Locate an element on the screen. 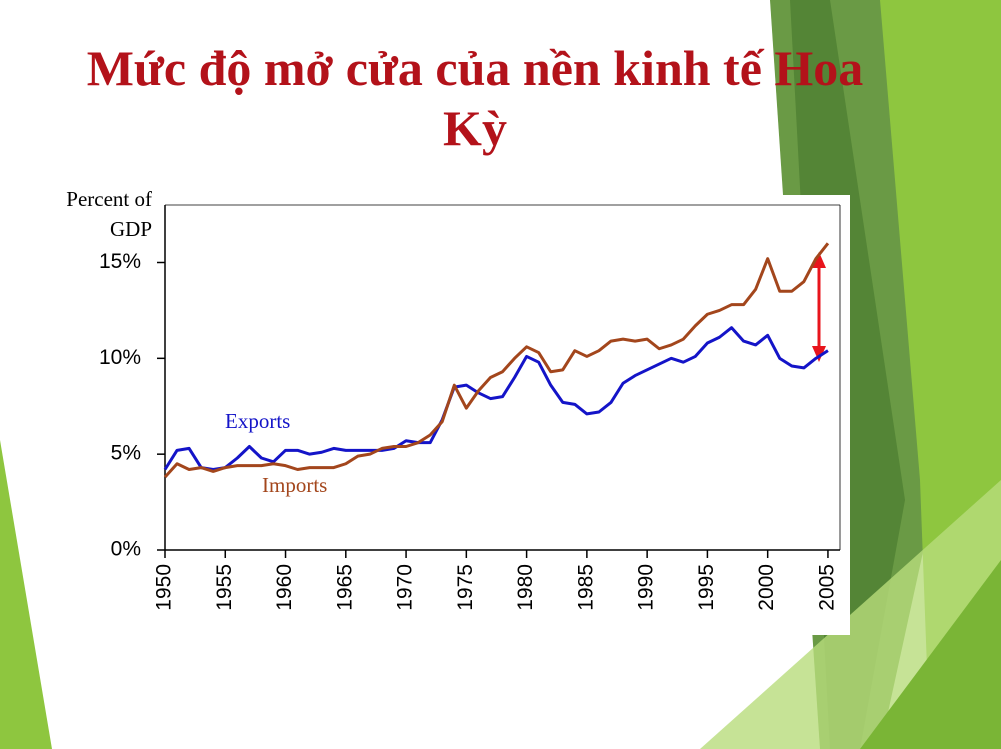 The width and height of the screenshot is (1001, 749). x-tick-label: 2000 is located at coordinates (766, 587).